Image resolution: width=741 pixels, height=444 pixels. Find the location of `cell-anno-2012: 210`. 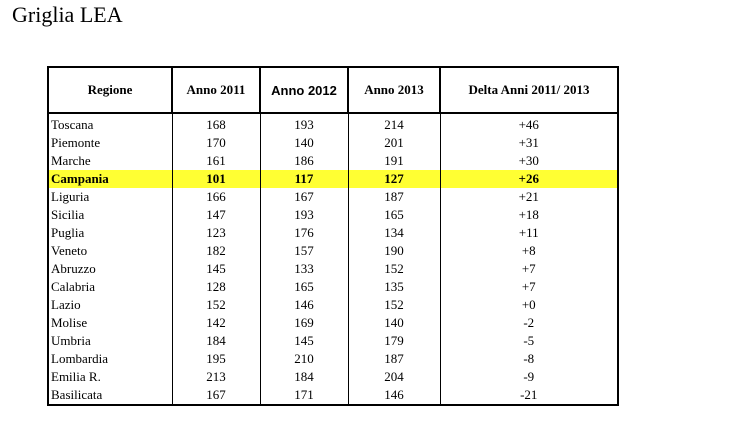

cell-anno-2012: 210 is located at coordinates (304, 359).